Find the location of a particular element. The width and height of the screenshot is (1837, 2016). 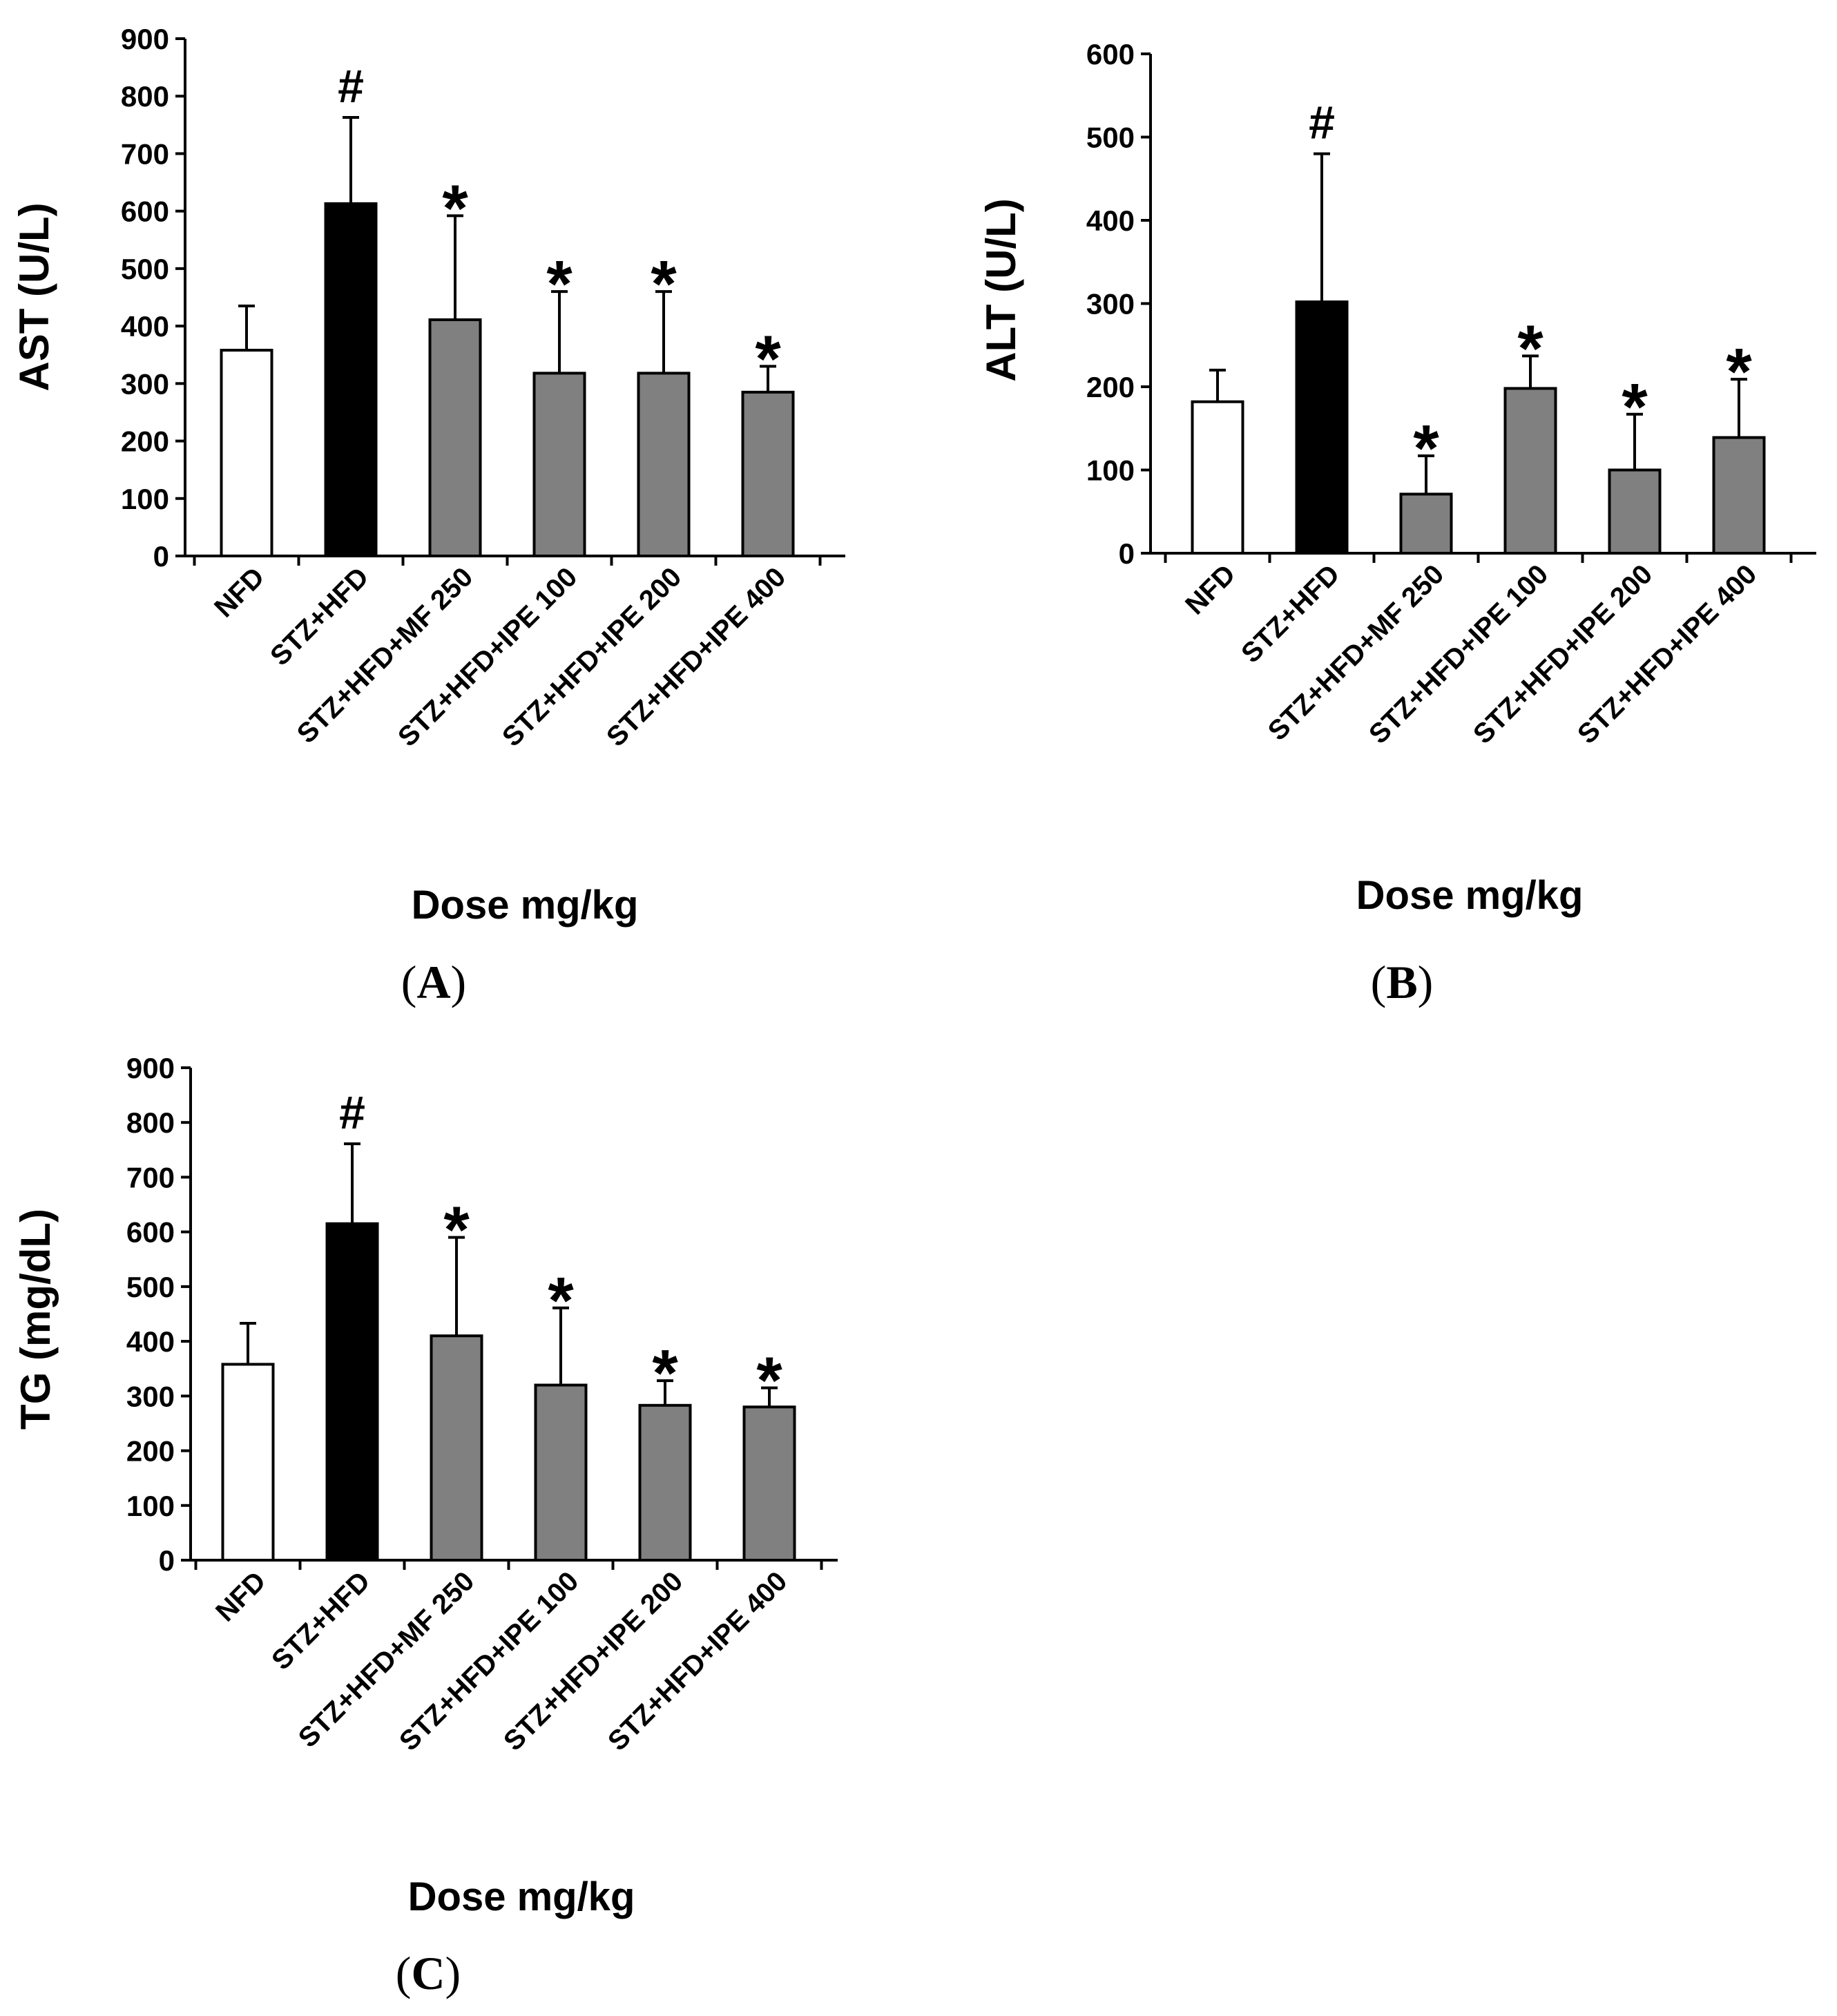

y-axis-title: ALT (U/L) is located at coordinates (1001, 289).